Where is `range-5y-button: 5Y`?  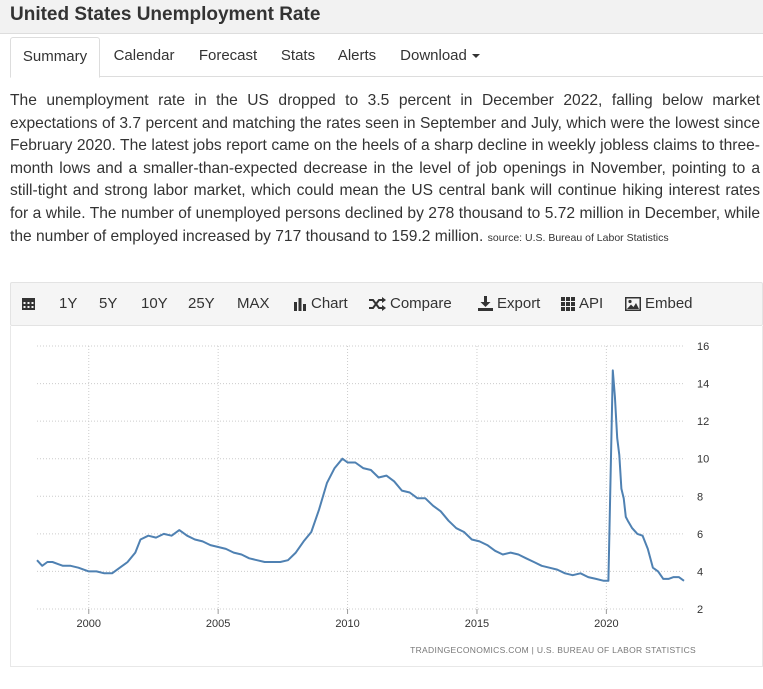 range-5y-button: 5Y is located at coordinates (108, 304).